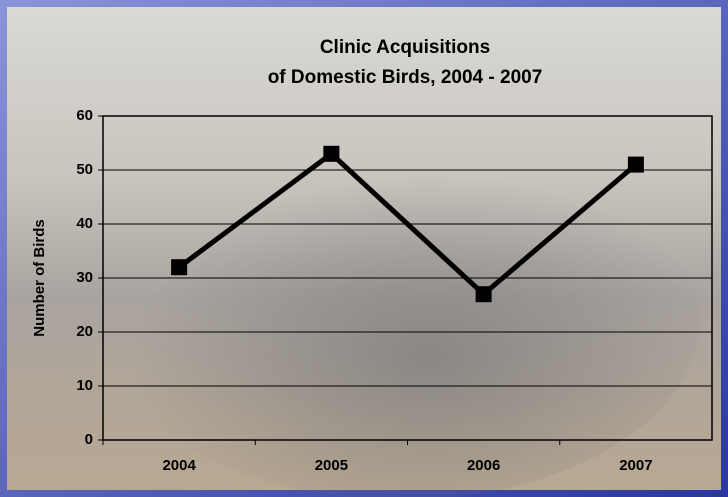  I want to click on y-tick-label: 20, so click(84, 331).